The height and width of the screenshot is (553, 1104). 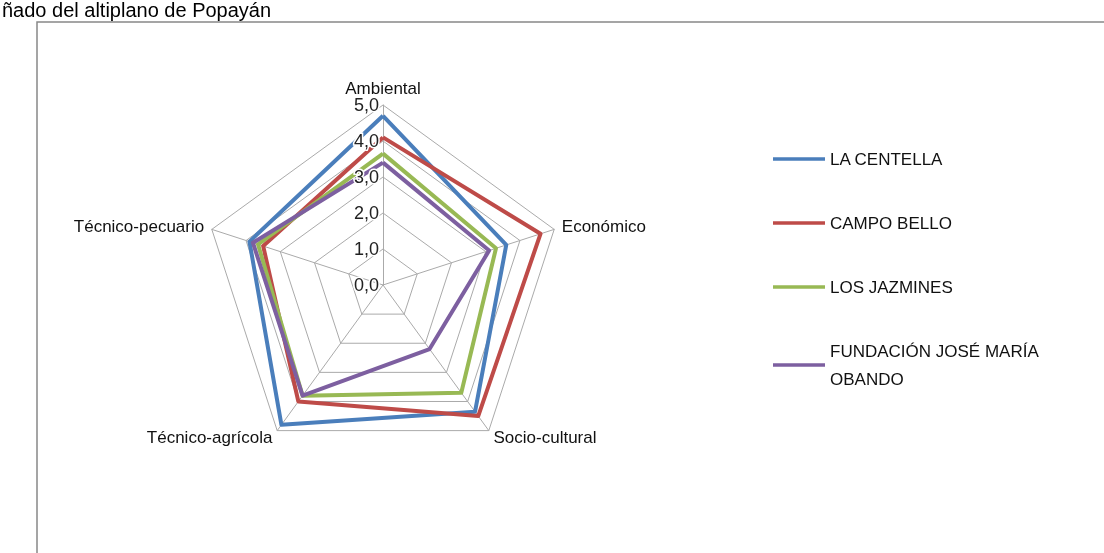 I want to click on spoke-label: Económico, so click(x=603, y=227).